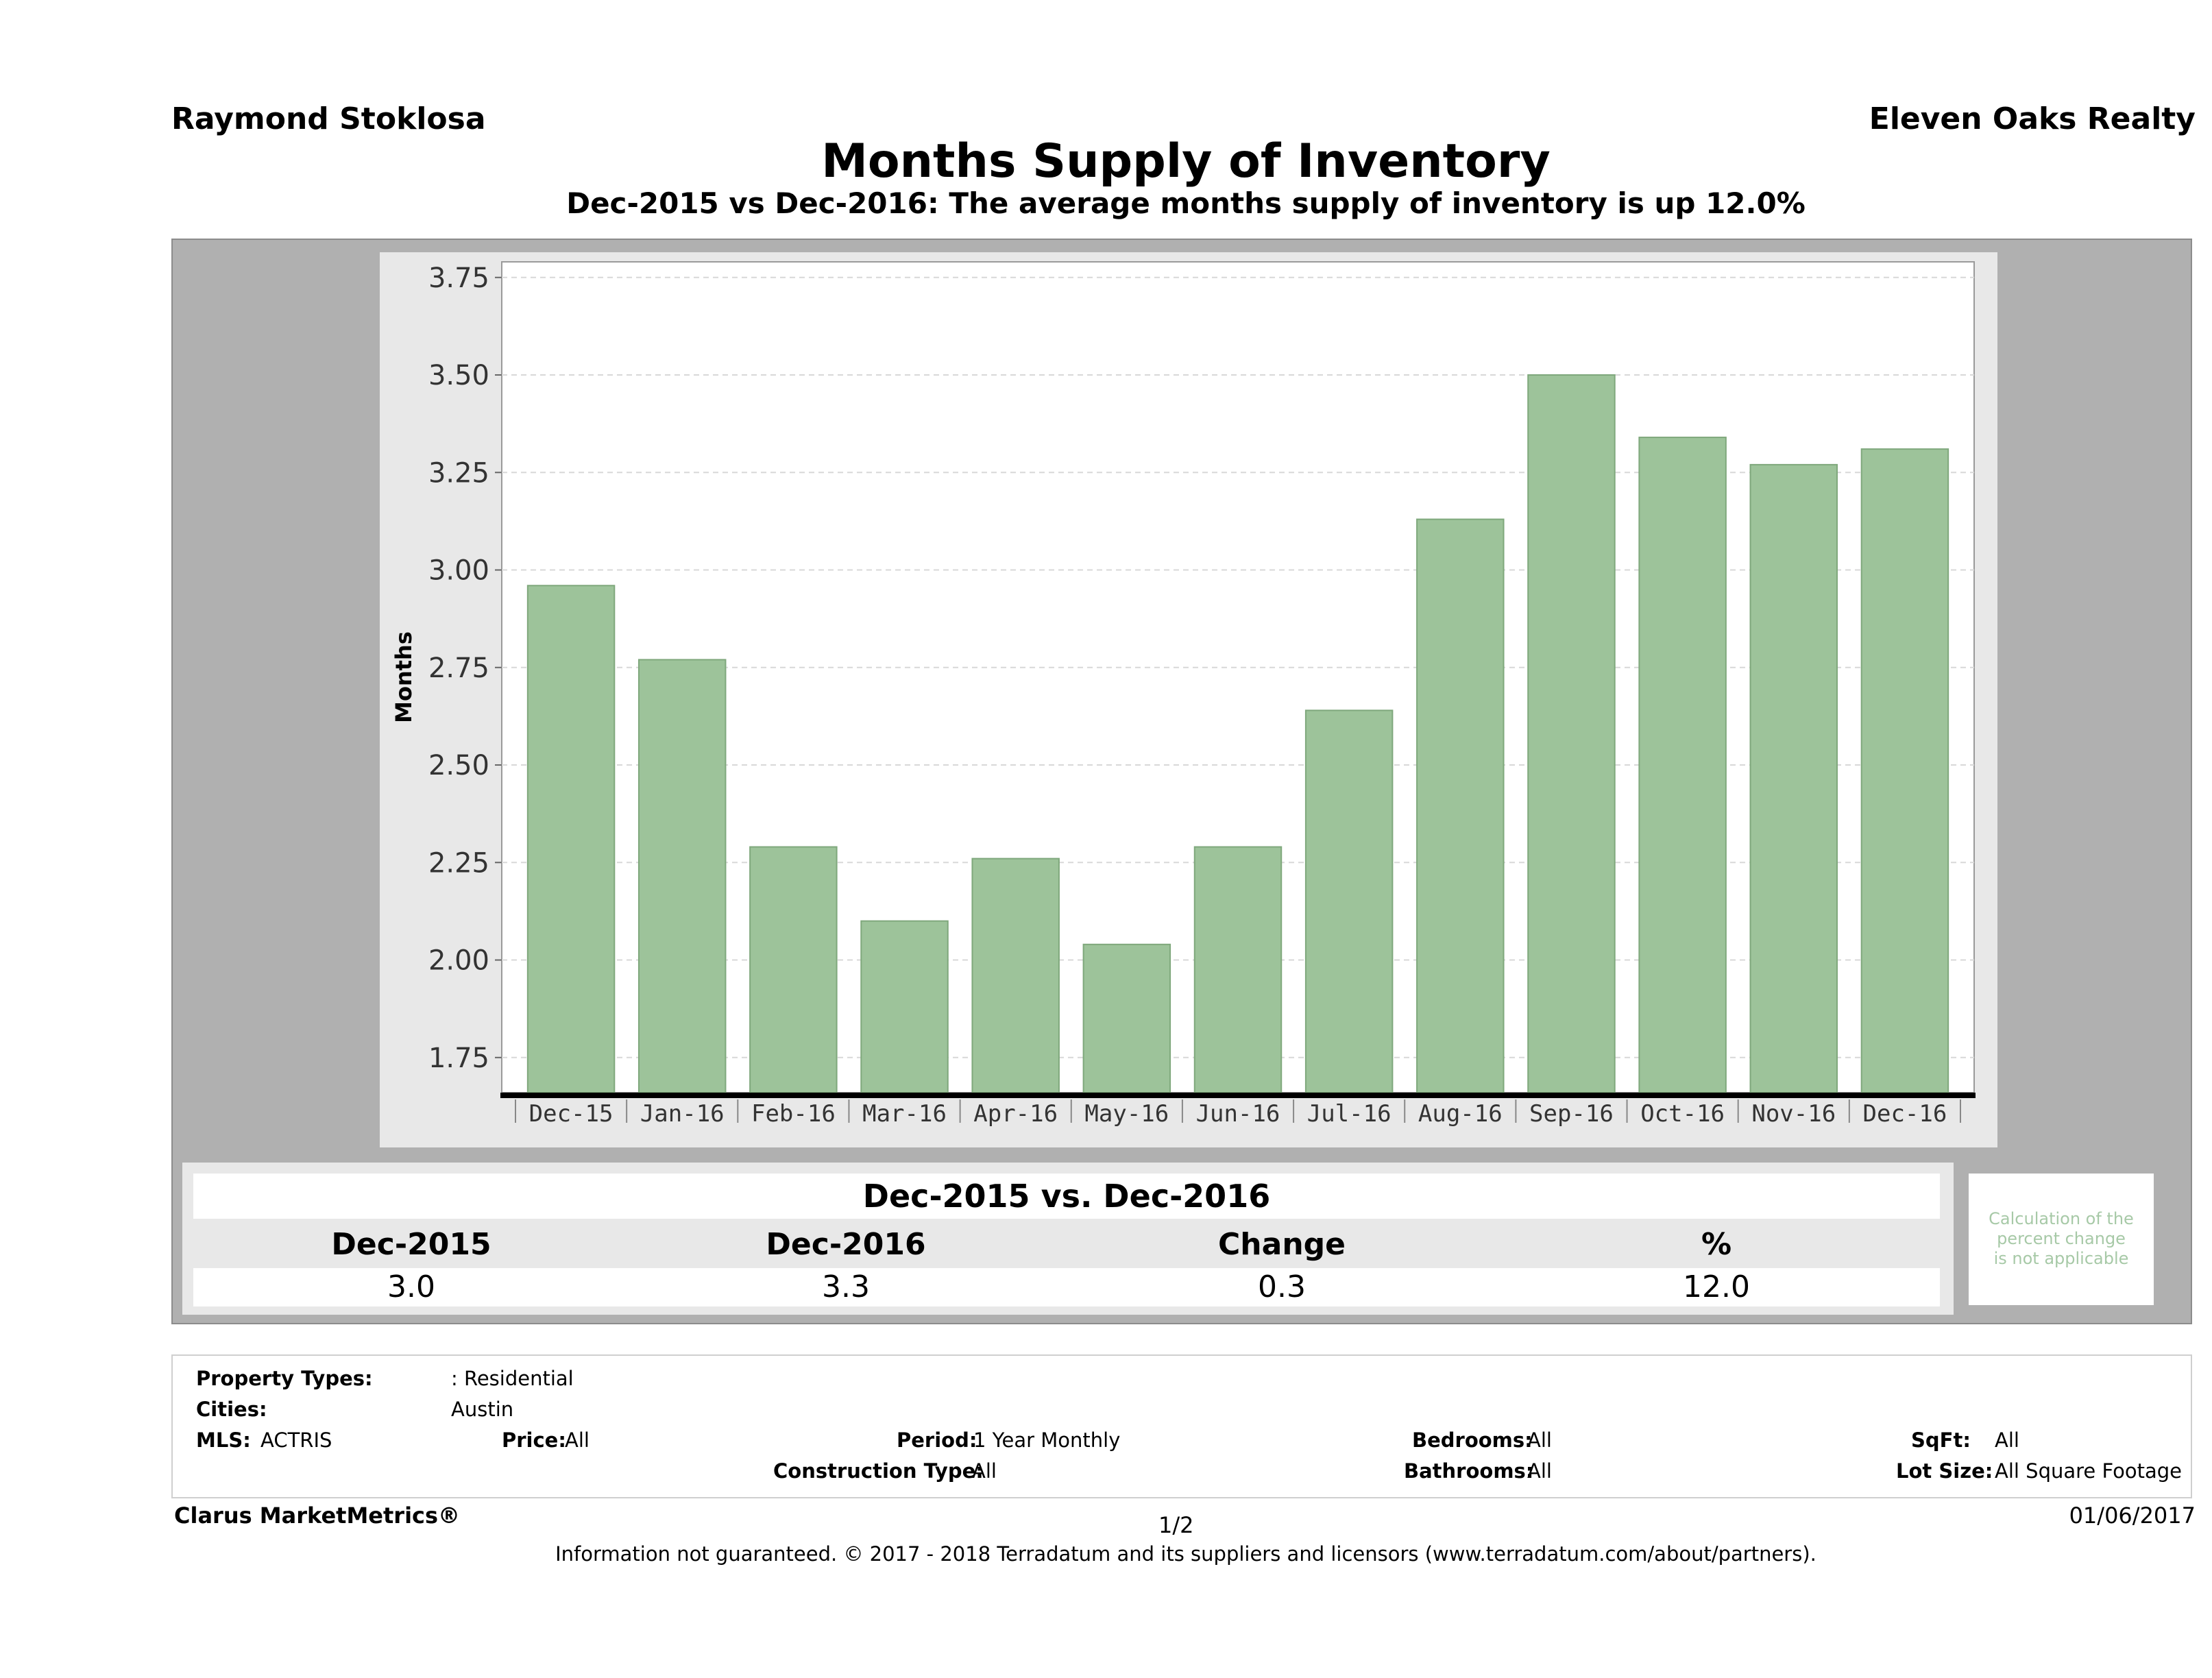 The height and width of the screenshot is (1678, 2212). What do you see at coordinates (458, 375) in the screenshot?
I see `y-tick-label: 3.50` at bounding box center [458, 375].